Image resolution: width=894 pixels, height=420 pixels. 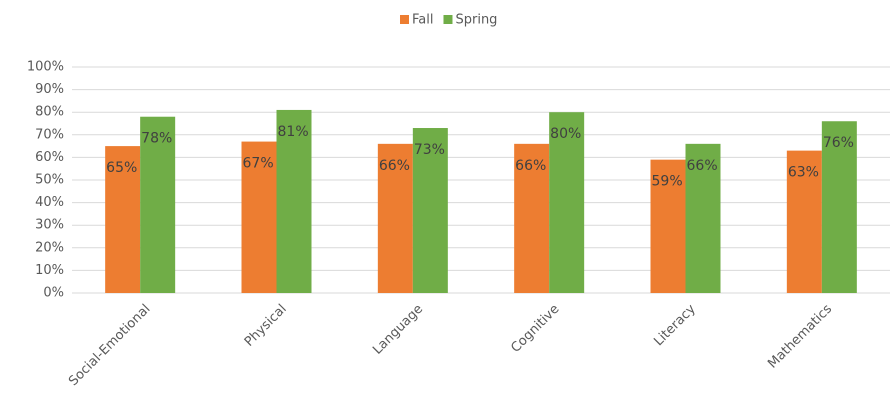 I want to click on x-tick-label: Language, so click(x=398, y=330).